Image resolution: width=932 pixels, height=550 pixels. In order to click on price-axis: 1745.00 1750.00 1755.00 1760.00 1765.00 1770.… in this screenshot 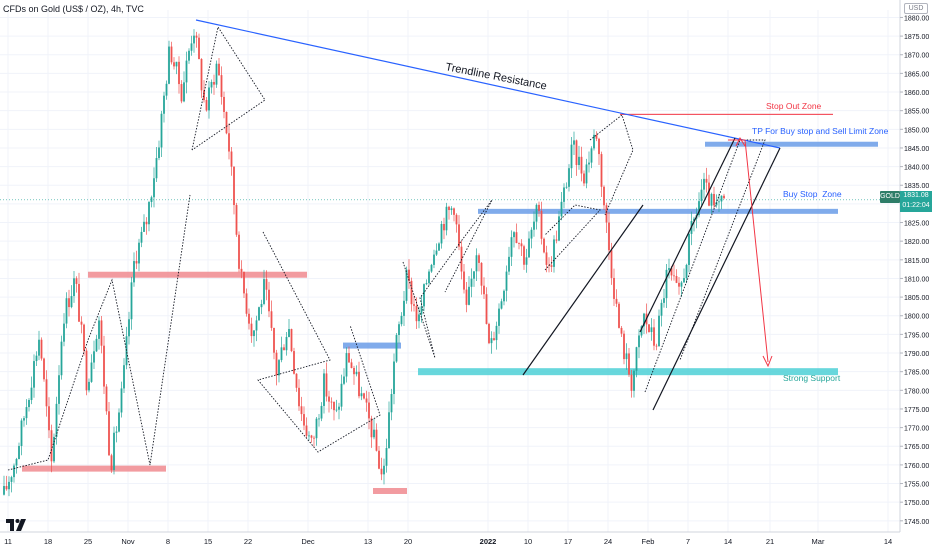, I will do `click(914, 270)`.